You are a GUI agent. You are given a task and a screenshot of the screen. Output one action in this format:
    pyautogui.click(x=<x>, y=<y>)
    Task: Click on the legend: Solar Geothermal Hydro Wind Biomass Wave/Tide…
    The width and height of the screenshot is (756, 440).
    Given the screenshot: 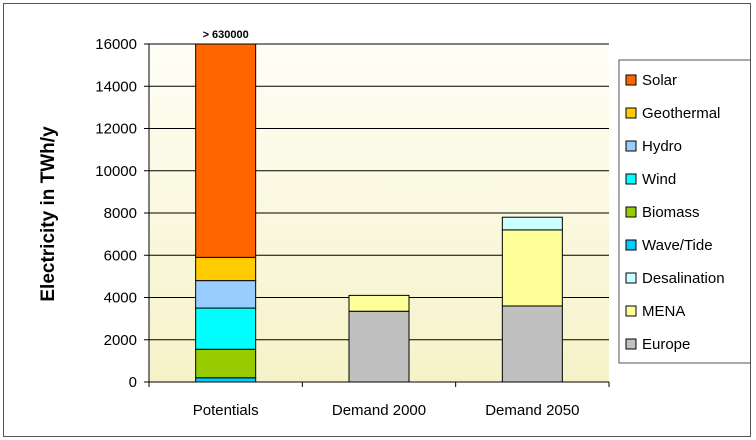 What is the action you would take?
    pyautogui.click(x=684, y=211)
    